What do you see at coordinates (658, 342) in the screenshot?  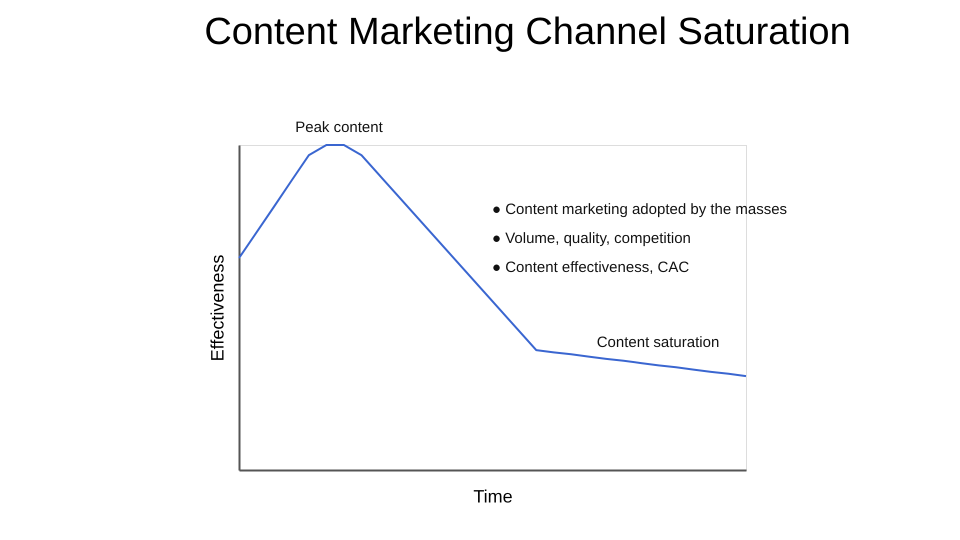 I see `annotation: Content saturation` at bounding box center [658, 342].